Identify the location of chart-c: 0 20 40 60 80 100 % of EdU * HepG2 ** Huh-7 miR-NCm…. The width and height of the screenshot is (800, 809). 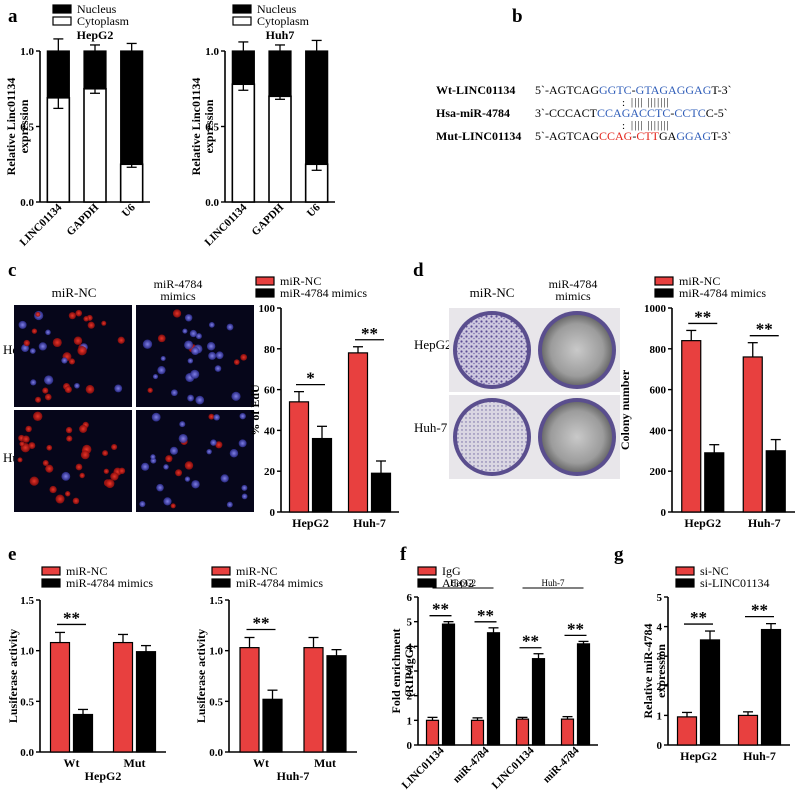
(323, 402).